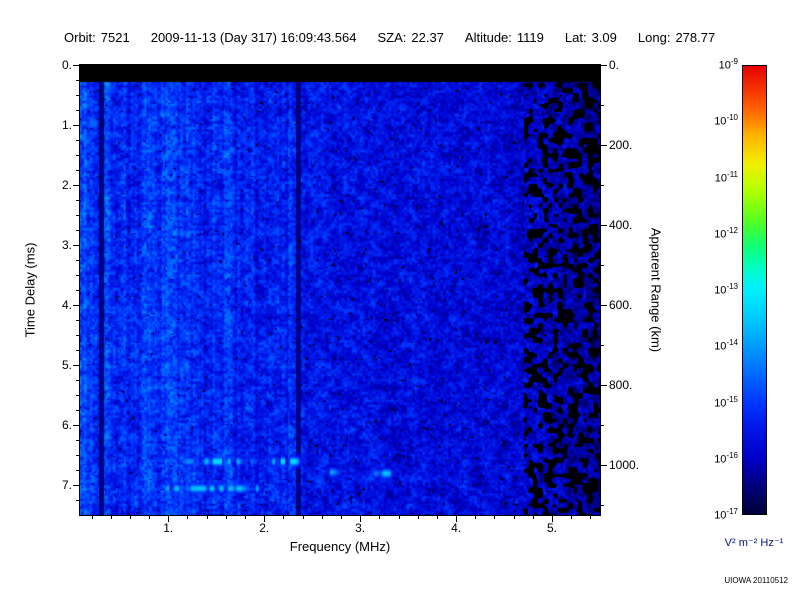  I want to click on credit-watermark: UIOWA 20110512, so click(756, 580).